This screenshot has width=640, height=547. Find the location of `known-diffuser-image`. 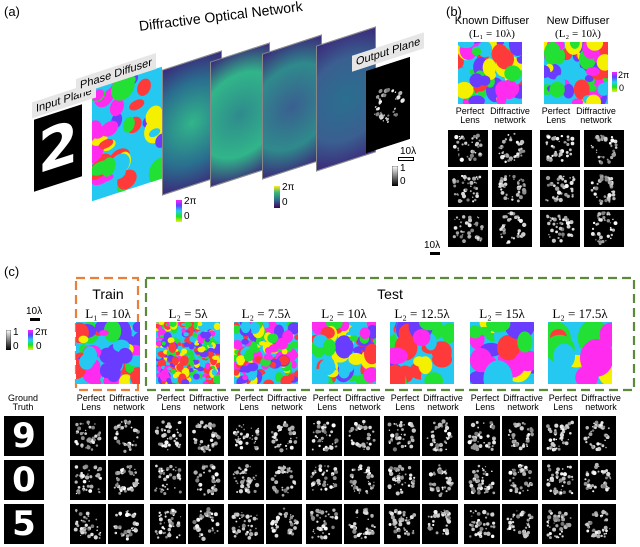

known-diffuser-image is located at coordinates (490, 73).